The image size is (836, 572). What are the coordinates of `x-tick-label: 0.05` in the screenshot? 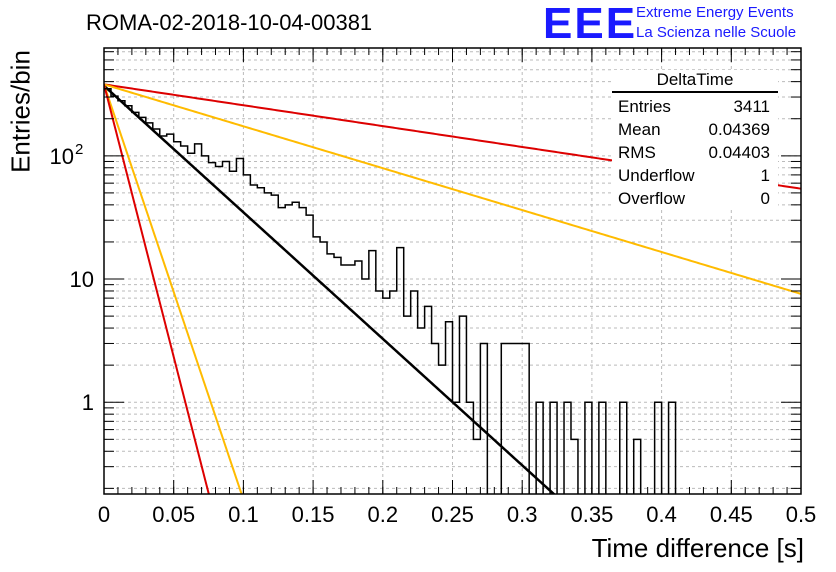 It's located at (173, 514).